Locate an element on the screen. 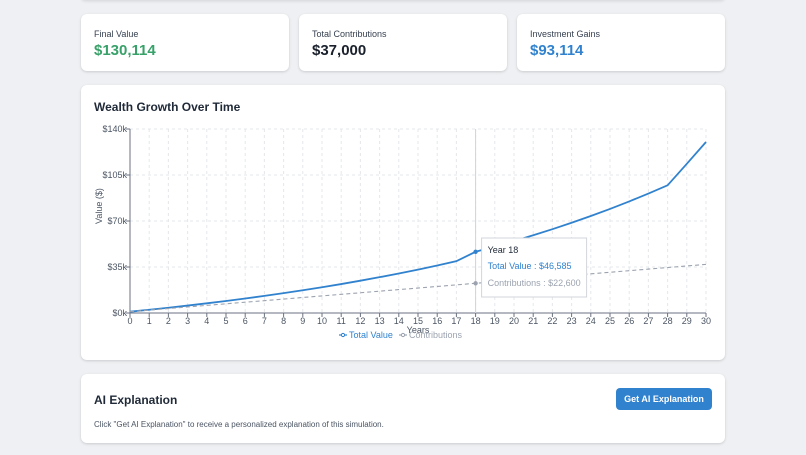  x-tick-label: 26 is located at coordinates (629, 321).